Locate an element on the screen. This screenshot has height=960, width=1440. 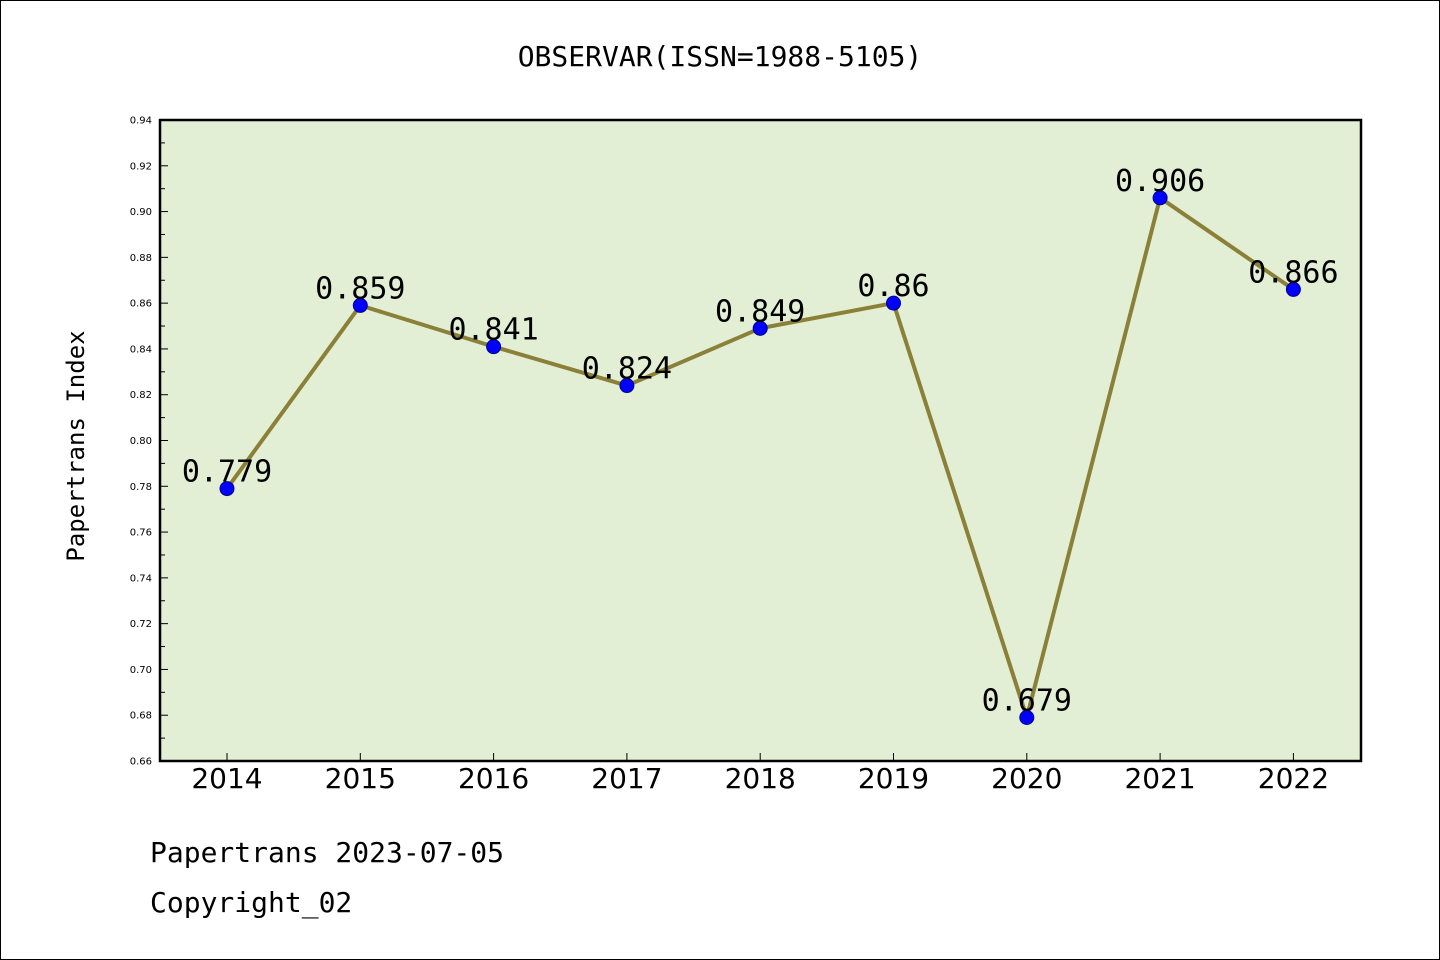
x-tick-label: 2017 is located at coordinates (626, 778).